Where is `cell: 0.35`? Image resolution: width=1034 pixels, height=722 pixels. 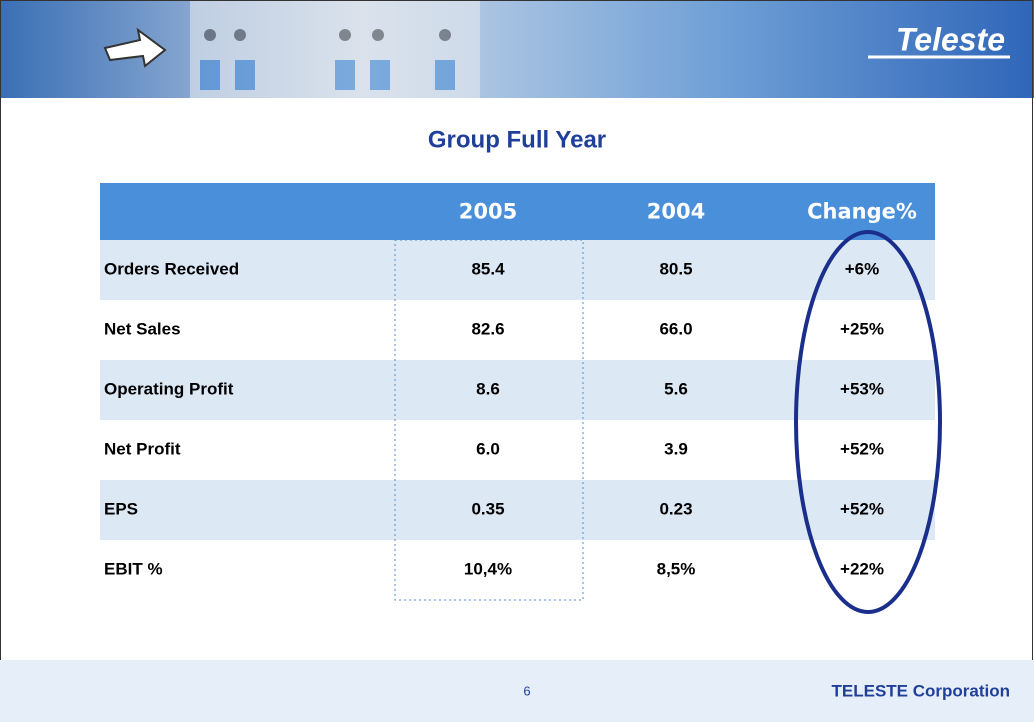
cell: 0.35 is located at coordinates (487, 508).